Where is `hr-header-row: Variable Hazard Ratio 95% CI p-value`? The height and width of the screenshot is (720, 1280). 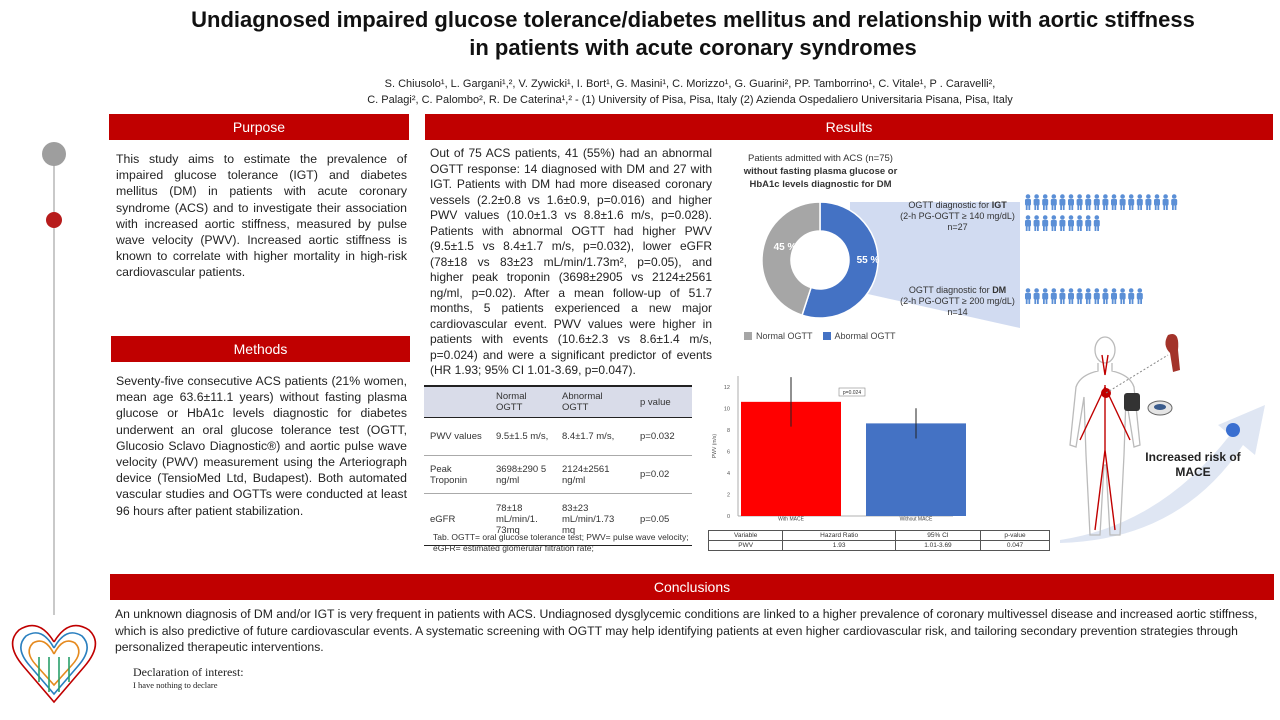
hr-header-row: Variable Hazard Ratio 95% CI p-value is located at coordinates (879, 535).